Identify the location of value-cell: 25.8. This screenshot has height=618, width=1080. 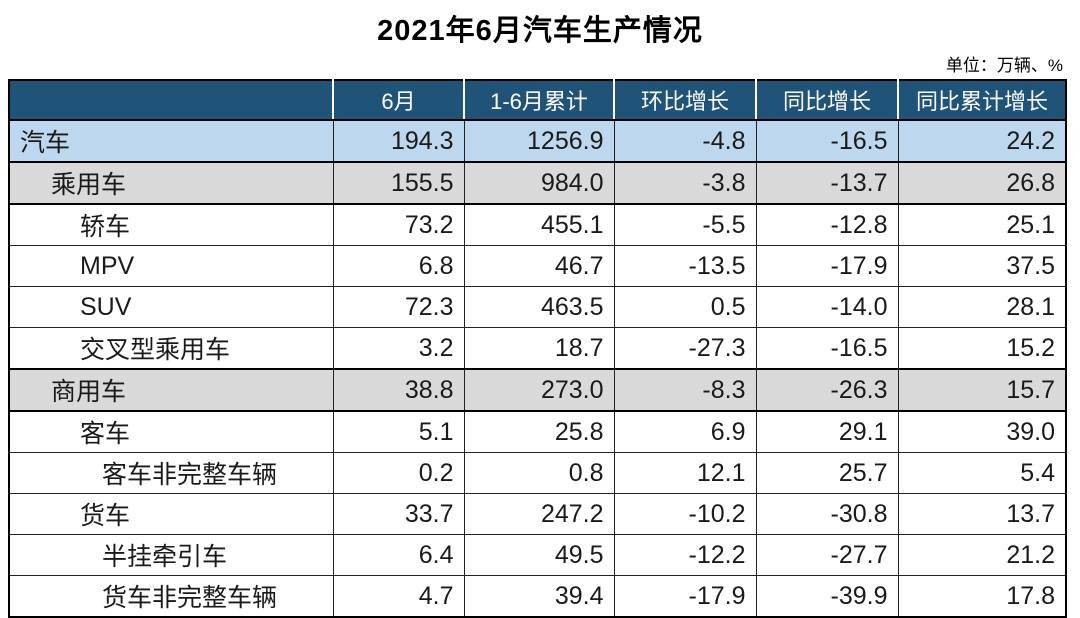
(539, 431).